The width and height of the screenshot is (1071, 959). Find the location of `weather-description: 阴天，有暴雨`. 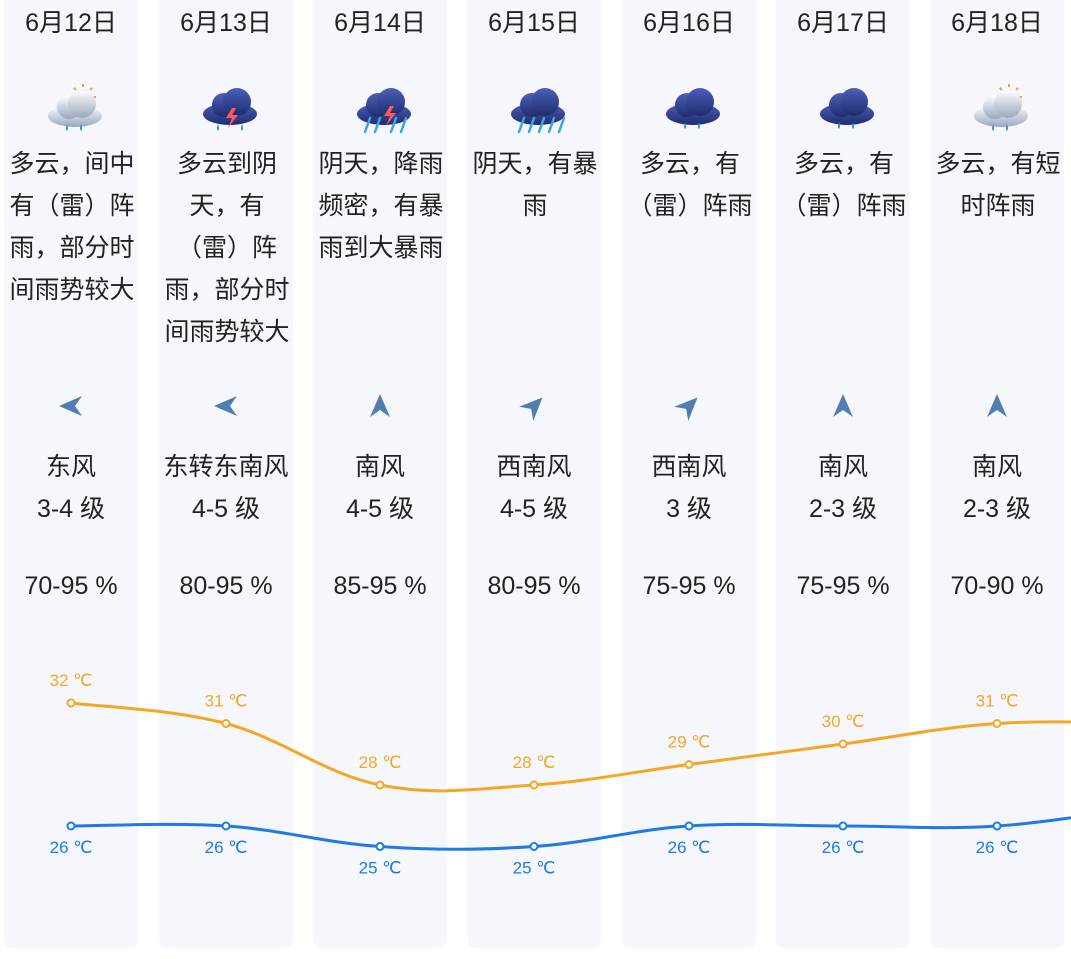

weather-description: 阴天，有暴雨 is located at coordinates (535, 185).